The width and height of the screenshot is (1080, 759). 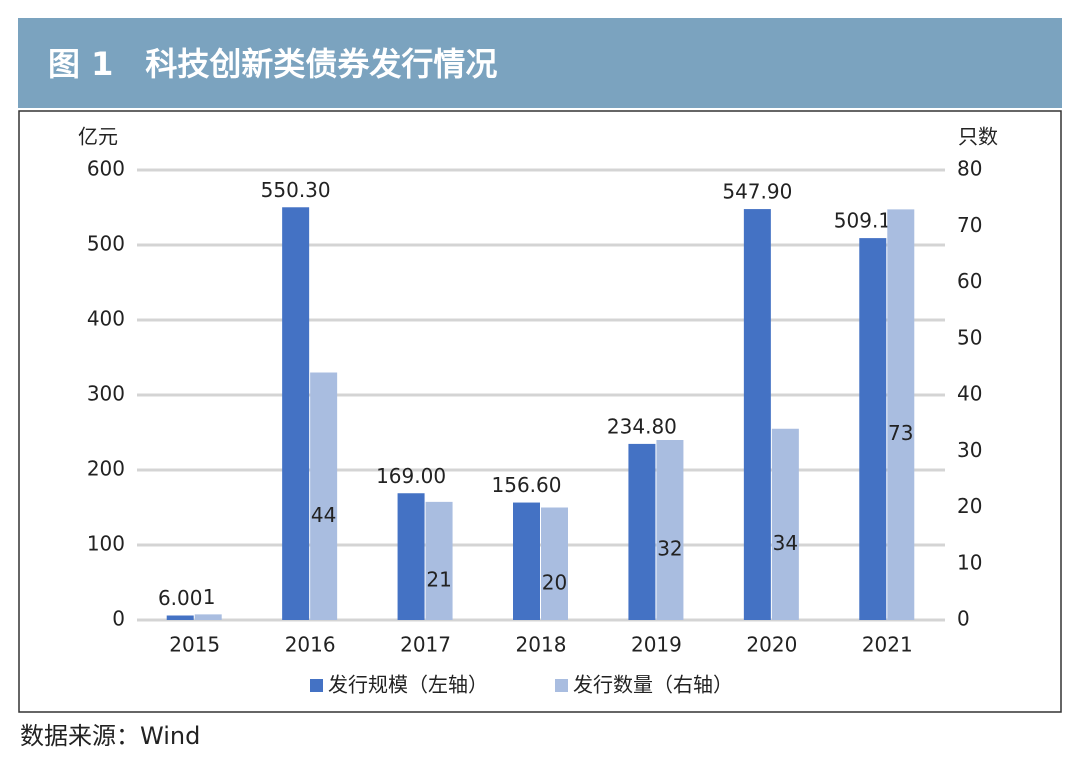 What do you see at coordinates (653, 685) in the screenshot?
I see `legend-label: 发行数量（右轴）` at bounding box center [653, 685].